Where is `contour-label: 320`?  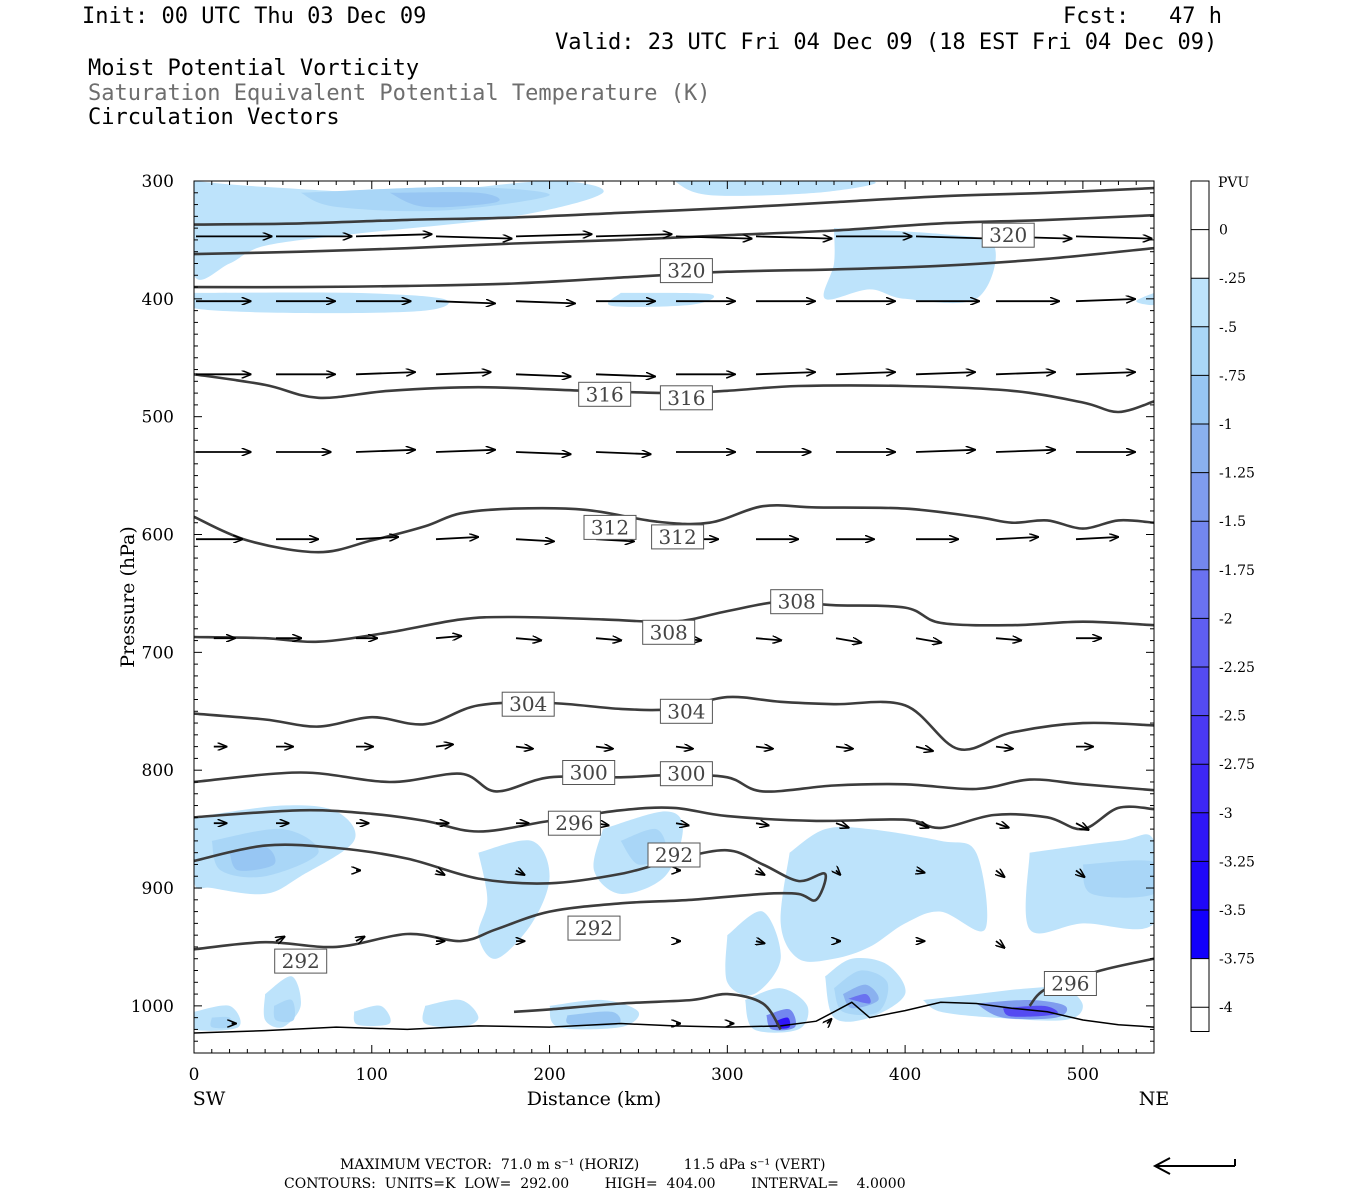 contour-label: 320 is located at coordinates (1008, 235).